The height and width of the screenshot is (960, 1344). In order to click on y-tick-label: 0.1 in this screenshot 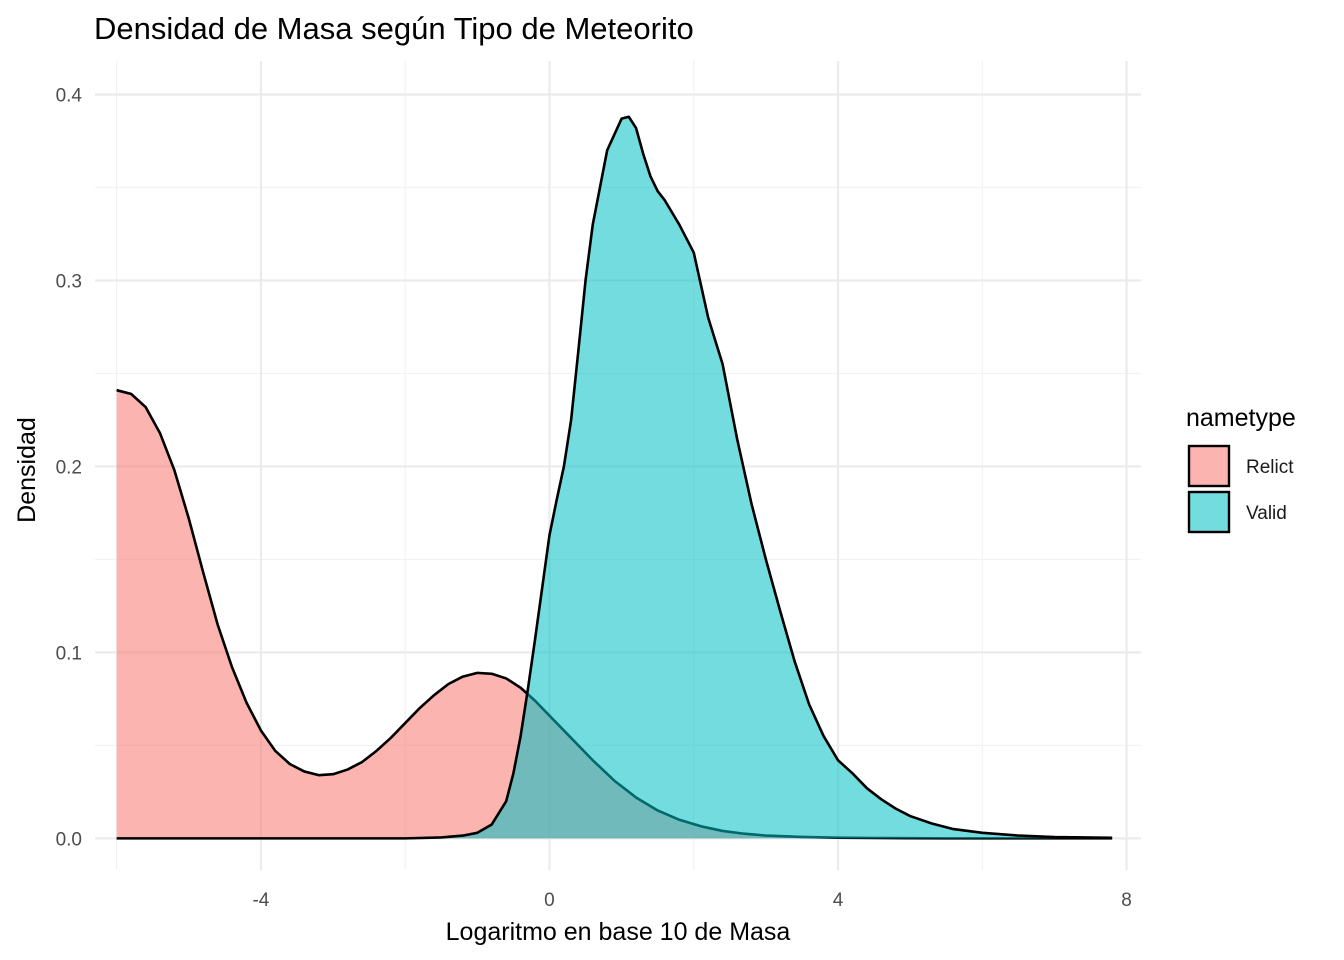, I will do `click(69, 653)`.